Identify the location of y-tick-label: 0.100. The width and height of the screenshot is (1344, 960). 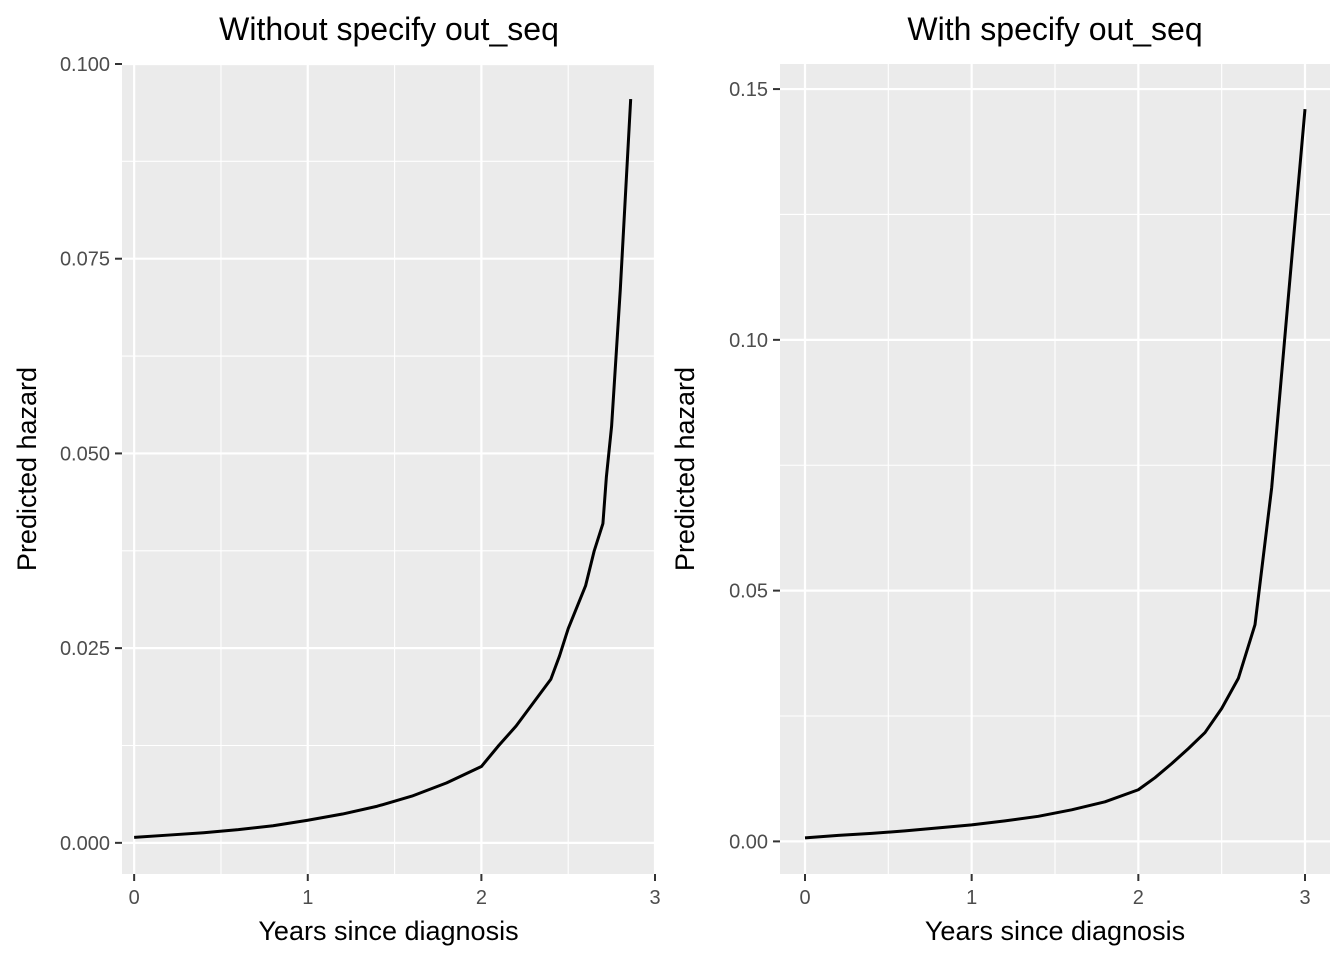
(85, 65).